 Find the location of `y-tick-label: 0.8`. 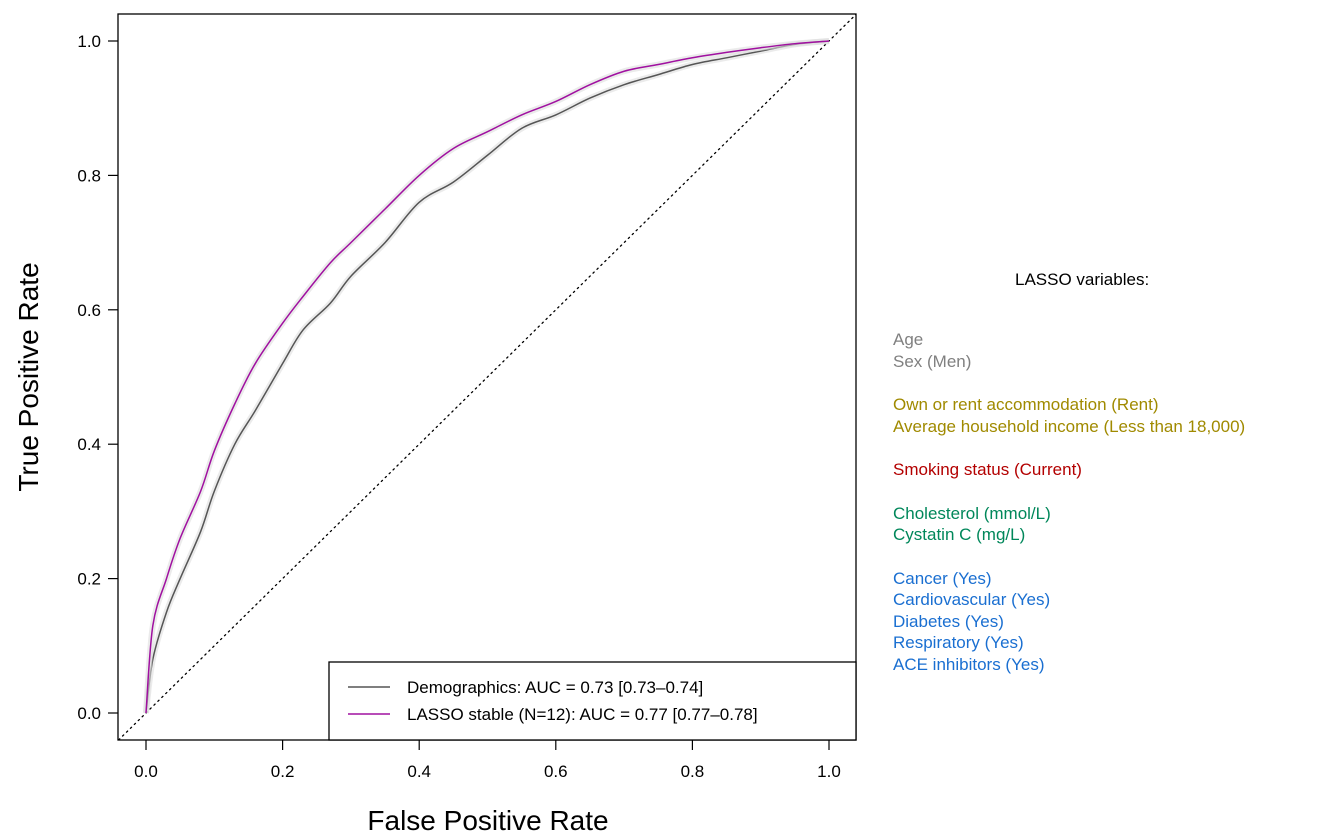

y-tick-label: 0.8 is located at coordinates (89, 175).